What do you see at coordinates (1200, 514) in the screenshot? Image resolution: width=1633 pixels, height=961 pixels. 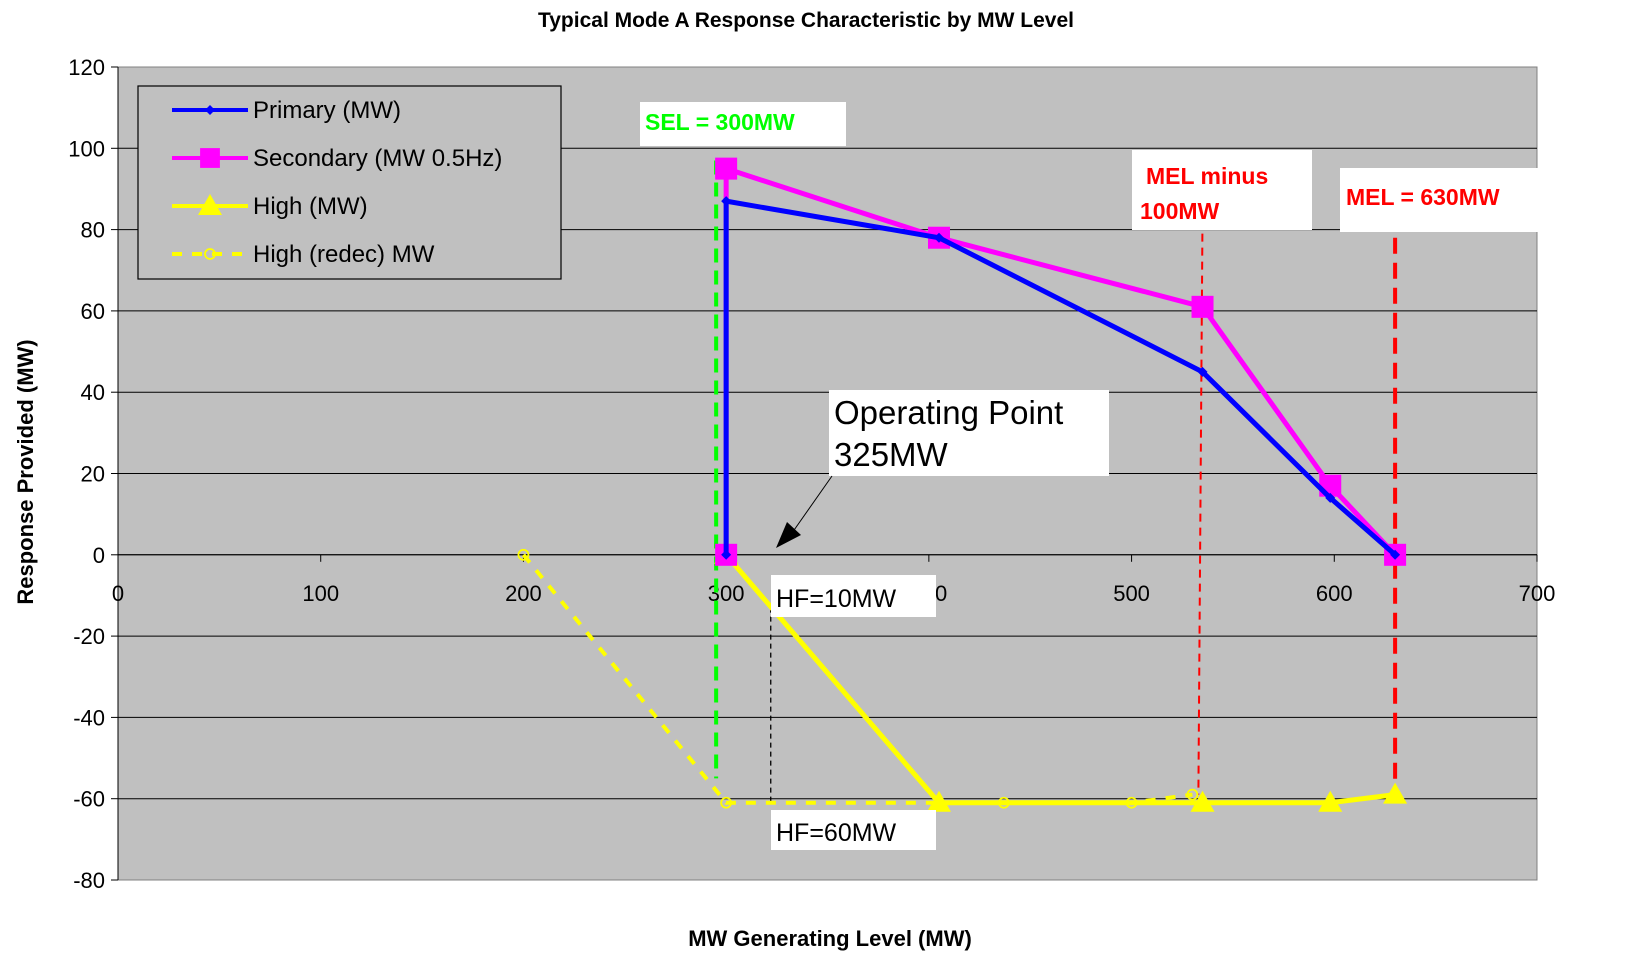 I see `mel-minus-reference-line` at bounding box center [1200, 514].